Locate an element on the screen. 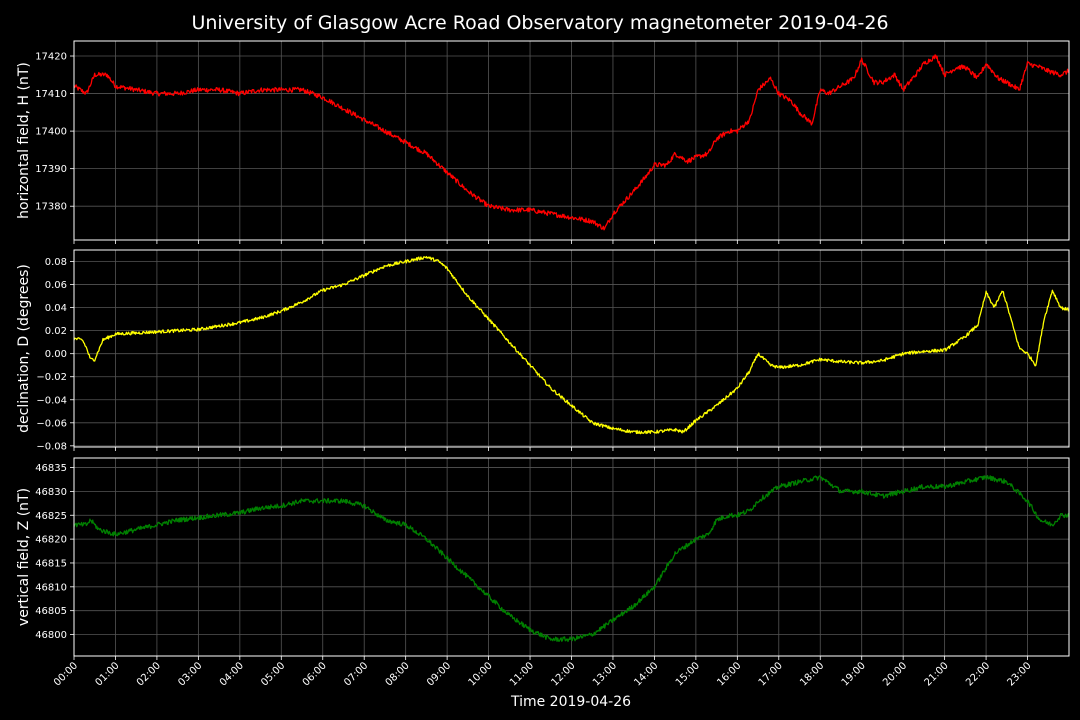 This screenshot has height=720, width=1080. y-tick-label: 46820 is located at coordinates (51, 540).